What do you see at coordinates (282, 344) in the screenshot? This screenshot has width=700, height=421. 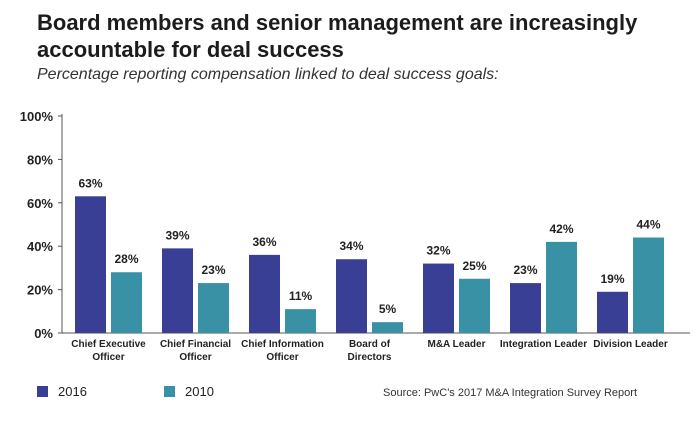 I see `category-label: Chief Information` at bounding box center [282, 344].